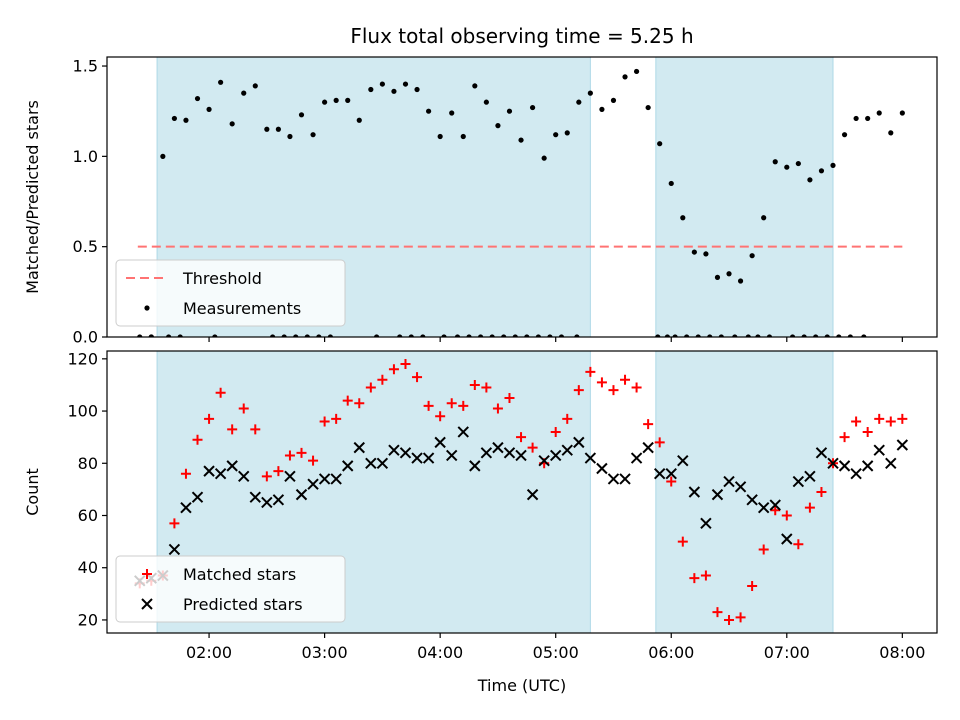 This screenshot has width=960, height=720. Describe the element at coordinates (85, 66) in the screenshot. I see `y-tick-label: 1.5` at that location.